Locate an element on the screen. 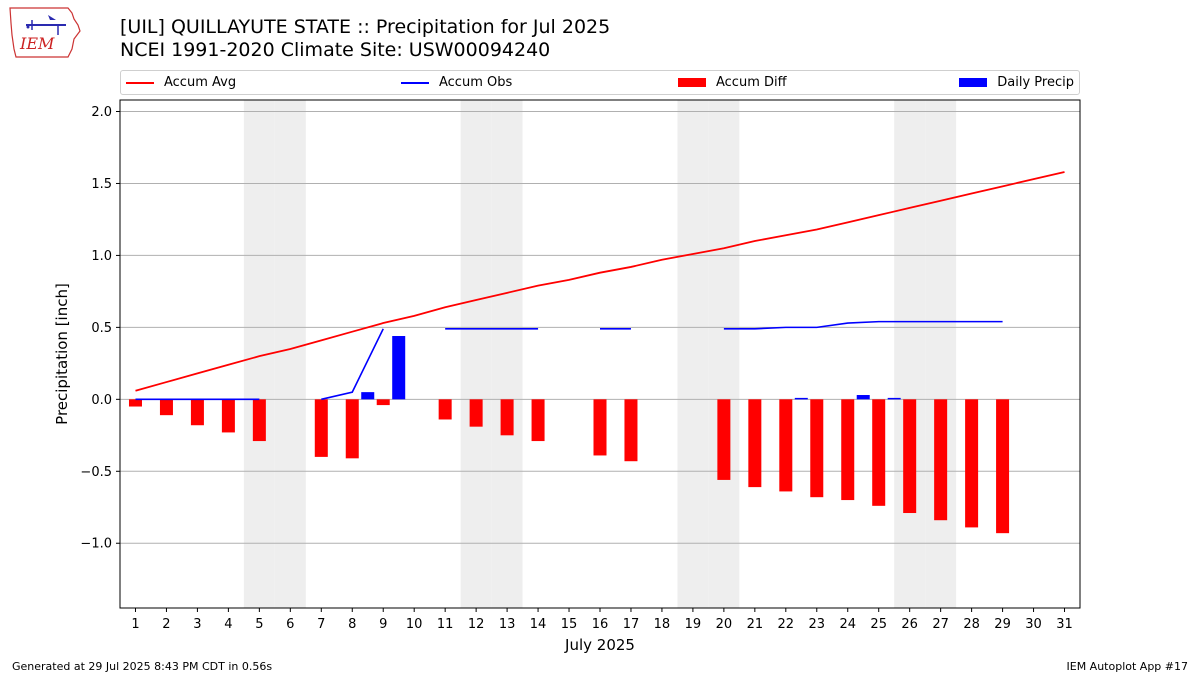  legend-item-accum-diff: Accum Diff is located at coordinates (732, 82).